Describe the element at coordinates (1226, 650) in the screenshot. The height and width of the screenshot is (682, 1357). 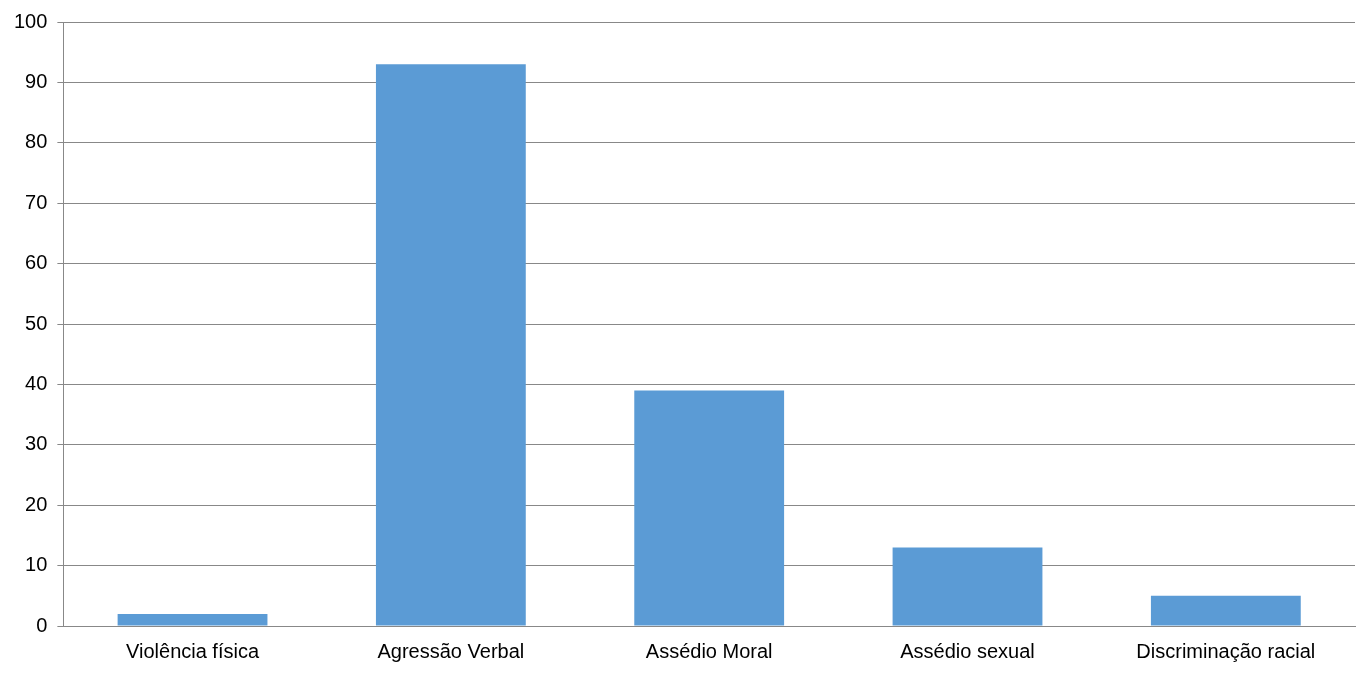
I see `x-tick-label: Discriminação racial` at that location.